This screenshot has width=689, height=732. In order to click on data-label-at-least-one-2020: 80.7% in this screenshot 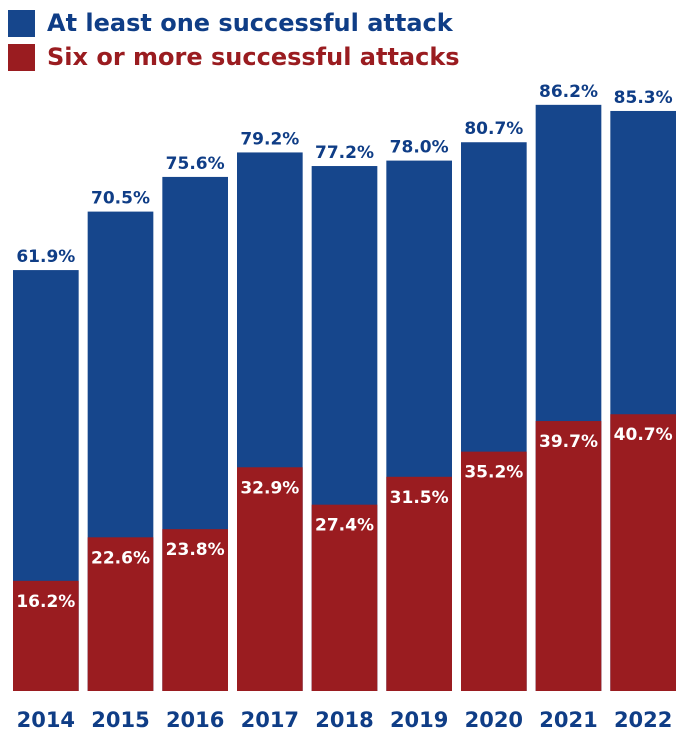, I will do `click(493, 129)`.